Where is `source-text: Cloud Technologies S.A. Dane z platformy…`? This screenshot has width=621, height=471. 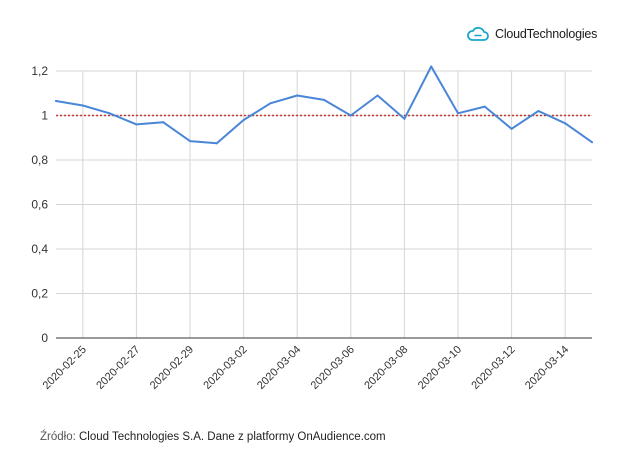
source-text: Cloud Technologies S.A. Dane z platformy… is located at coordinates (232, 437).